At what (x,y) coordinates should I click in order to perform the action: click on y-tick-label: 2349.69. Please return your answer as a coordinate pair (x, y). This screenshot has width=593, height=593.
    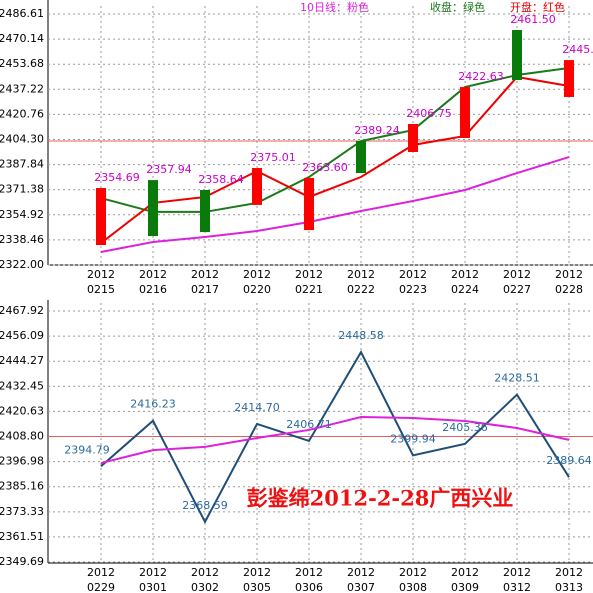
    Looking at the image, I should click on (22, 561).